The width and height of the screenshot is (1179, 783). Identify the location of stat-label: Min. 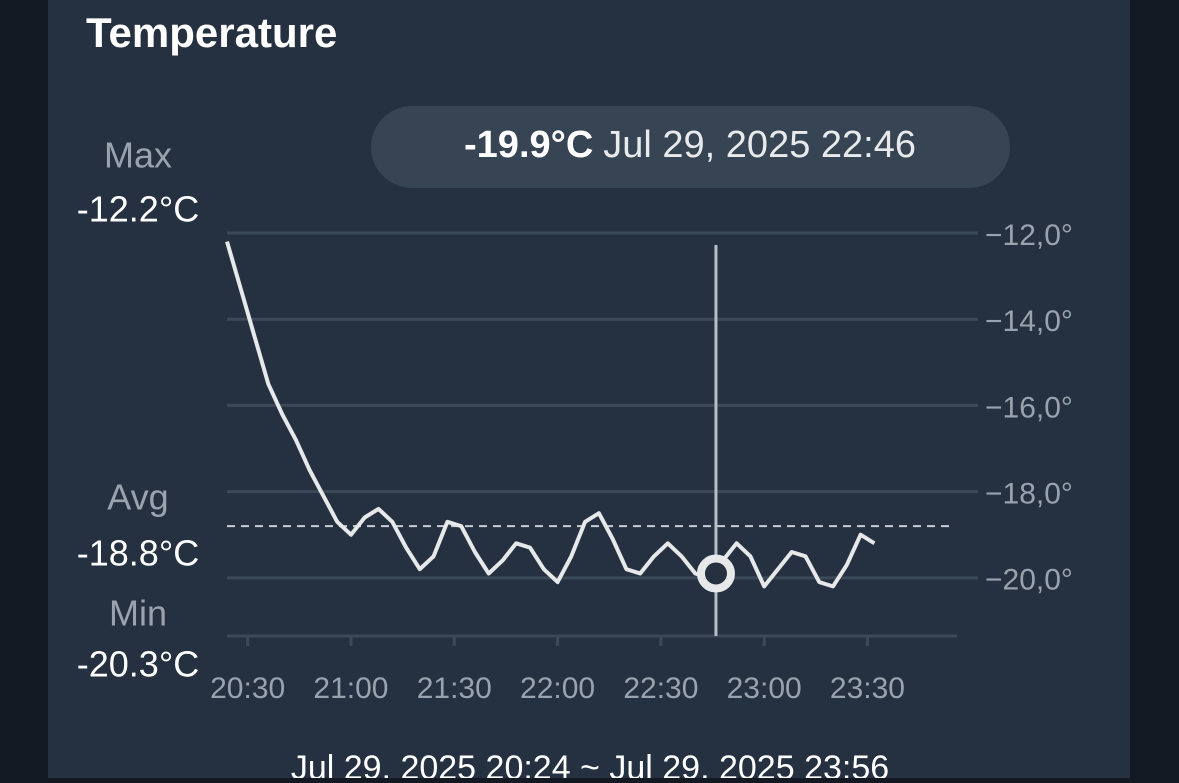
(138, 613).